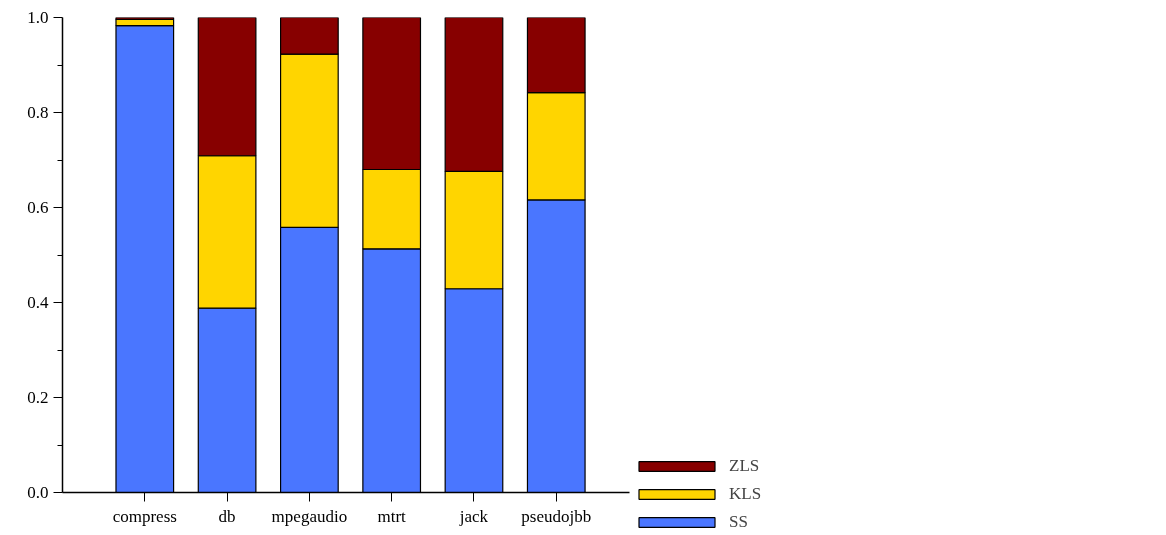 Image resolution: width=1166 pixels, height=535 pixels. What do you see at coordinates (38, 17) in the screenshot?
I see `y-tick-label: 1.0` at bounding box center [38, 17].